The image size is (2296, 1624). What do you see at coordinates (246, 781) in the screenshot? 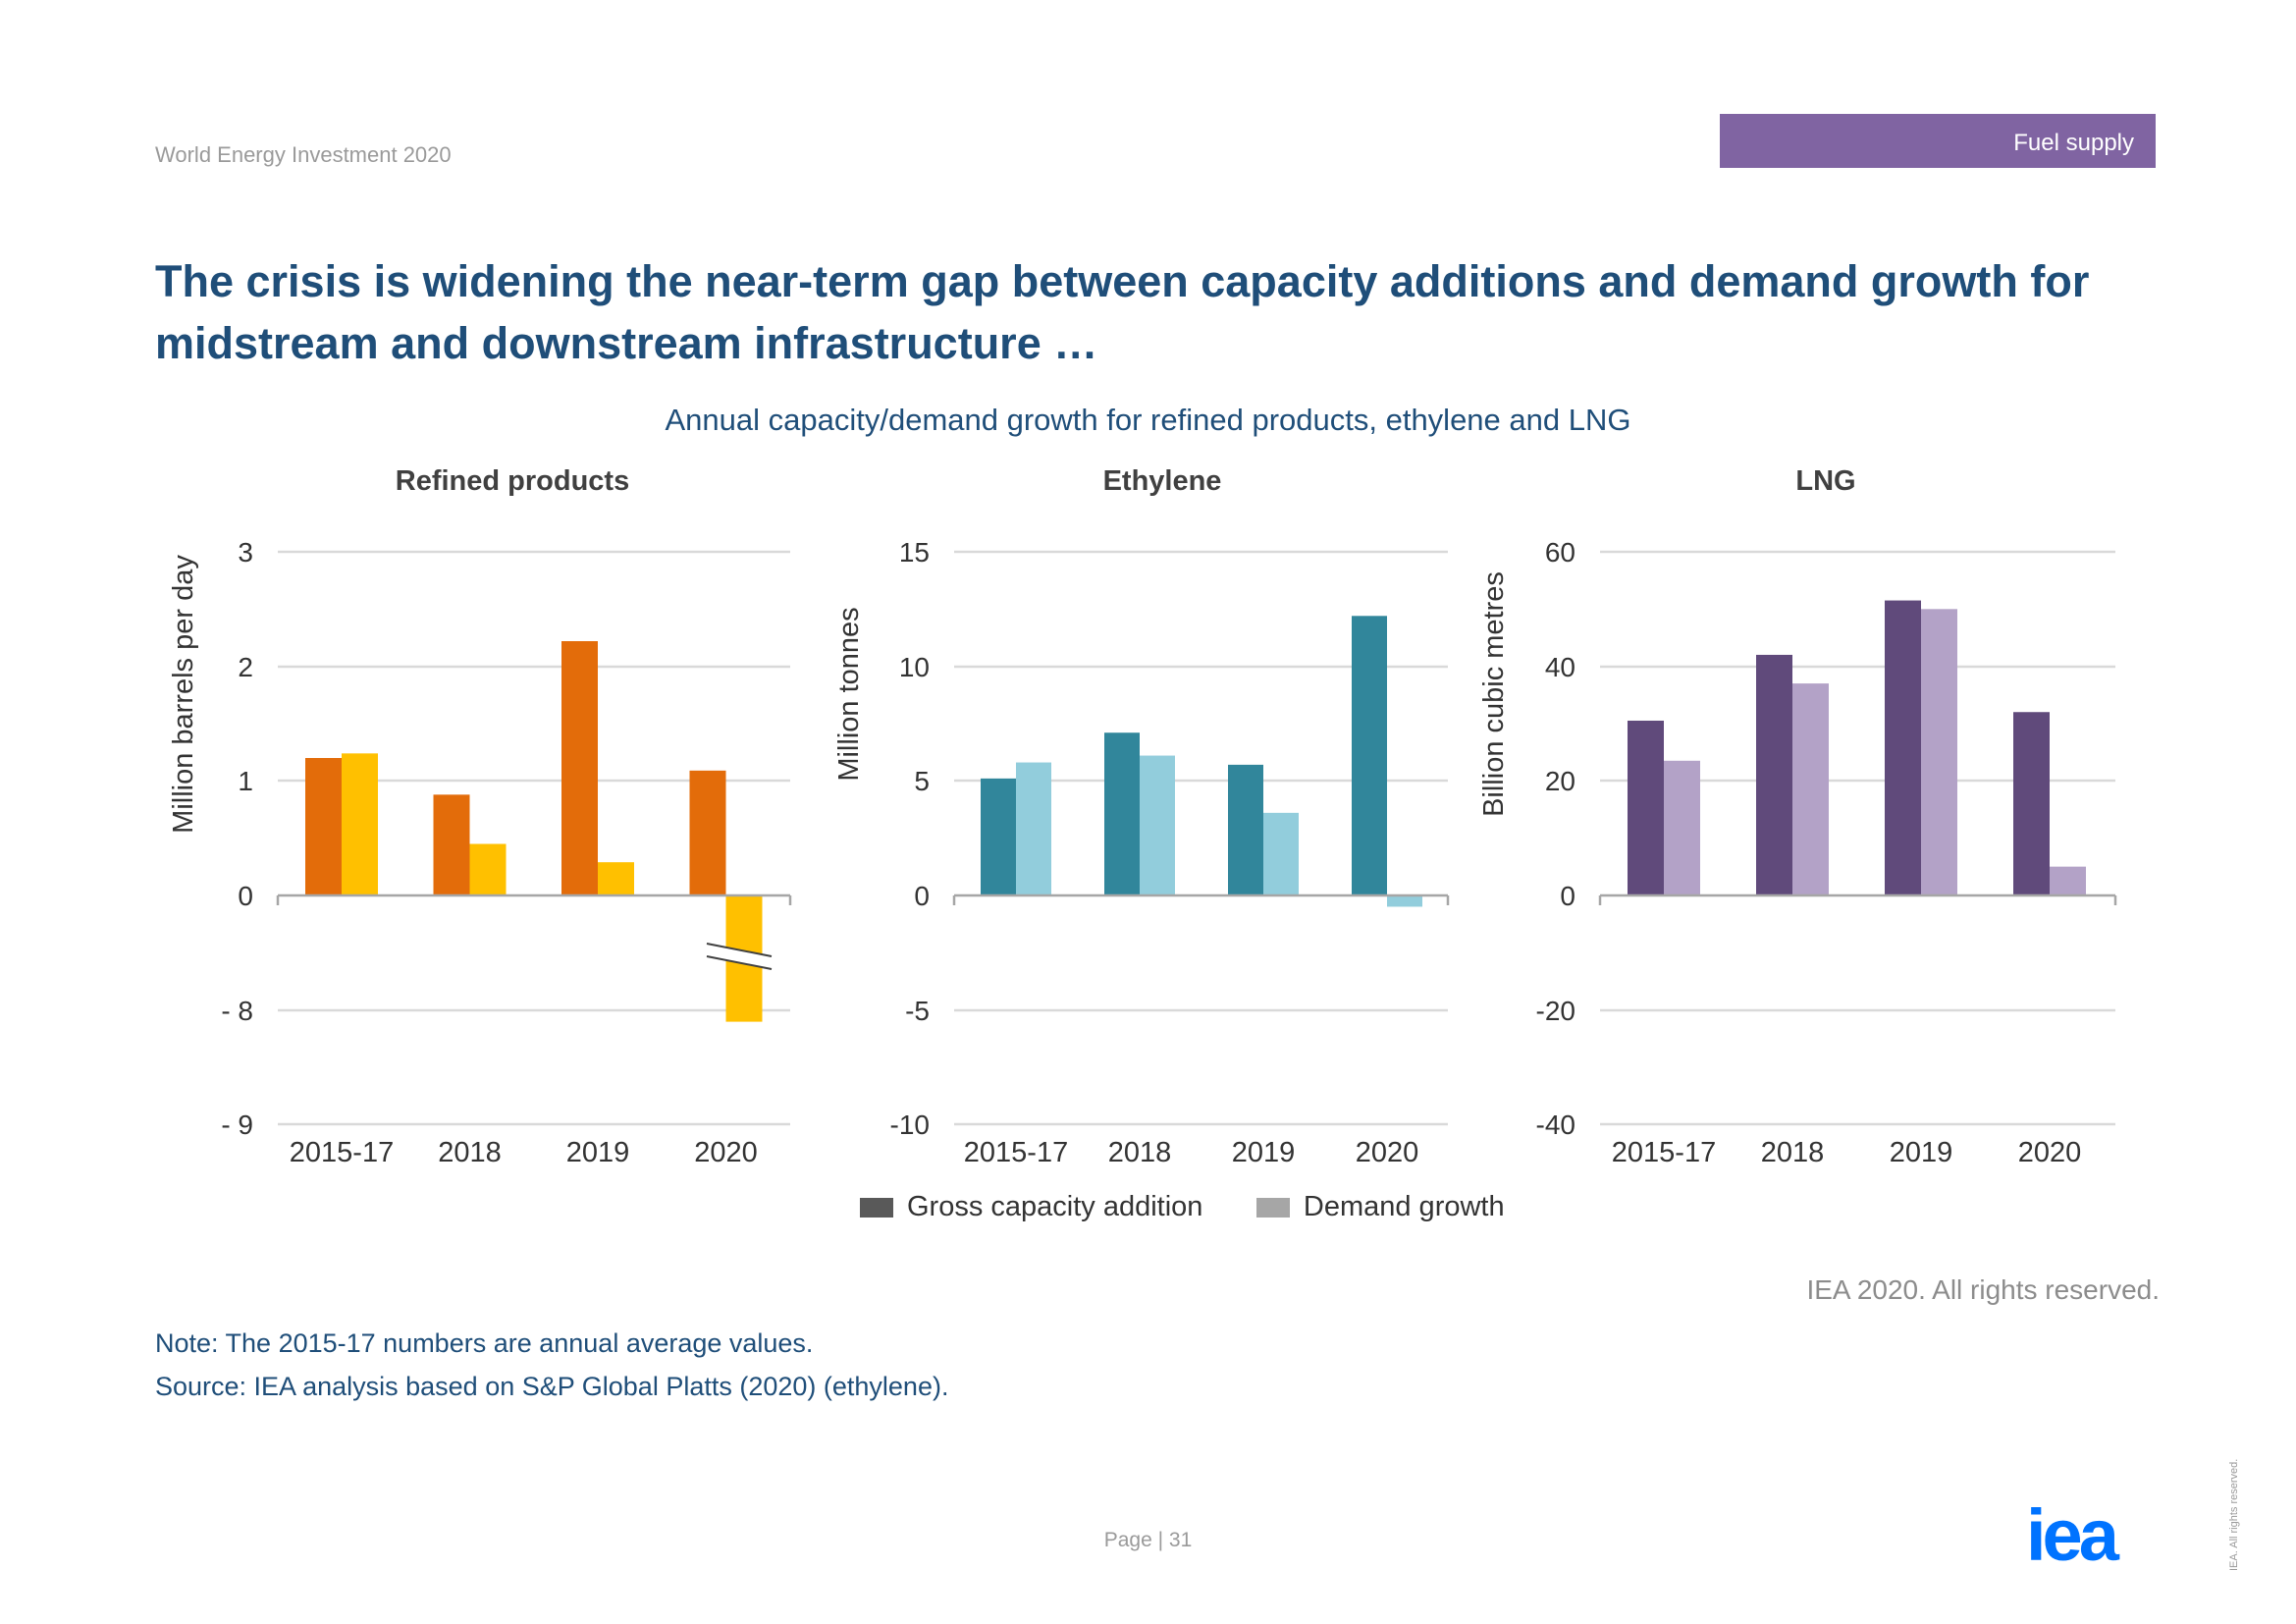
I see `y-tick-label: 1` at bounding box center [246, 781].